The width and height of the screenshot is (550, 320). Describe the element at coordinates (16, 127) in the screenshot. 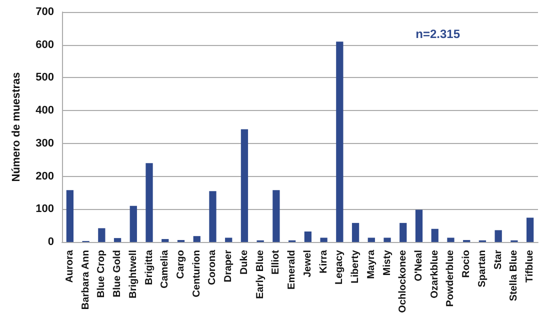

I see `y-axis-title: Número de muestras` at that location.